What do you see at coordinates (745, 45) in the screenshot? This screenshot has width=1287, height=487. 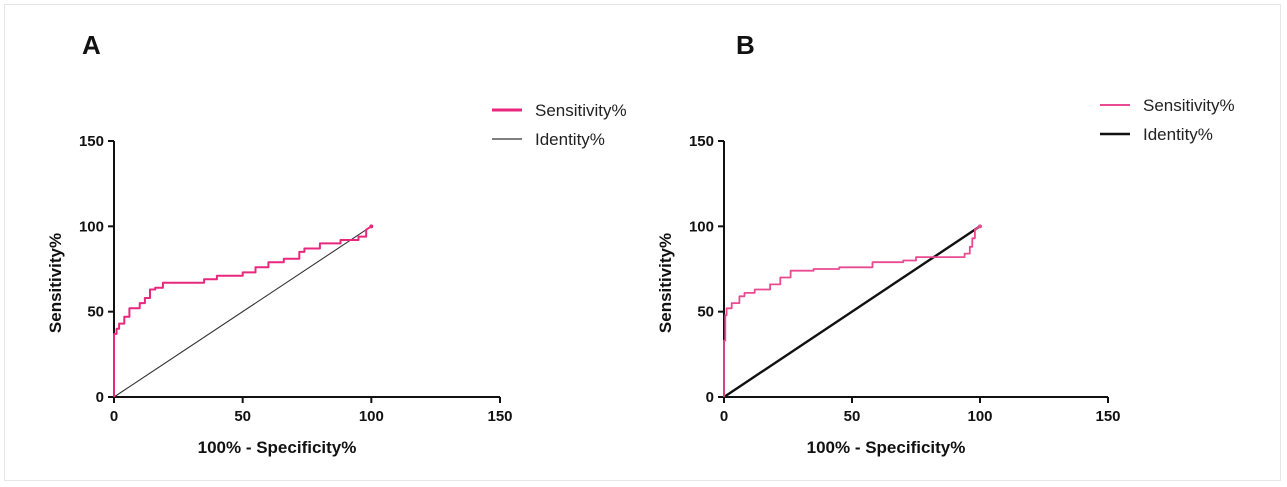 I see `panel-label-b: B` at bounding box center [745, 45].